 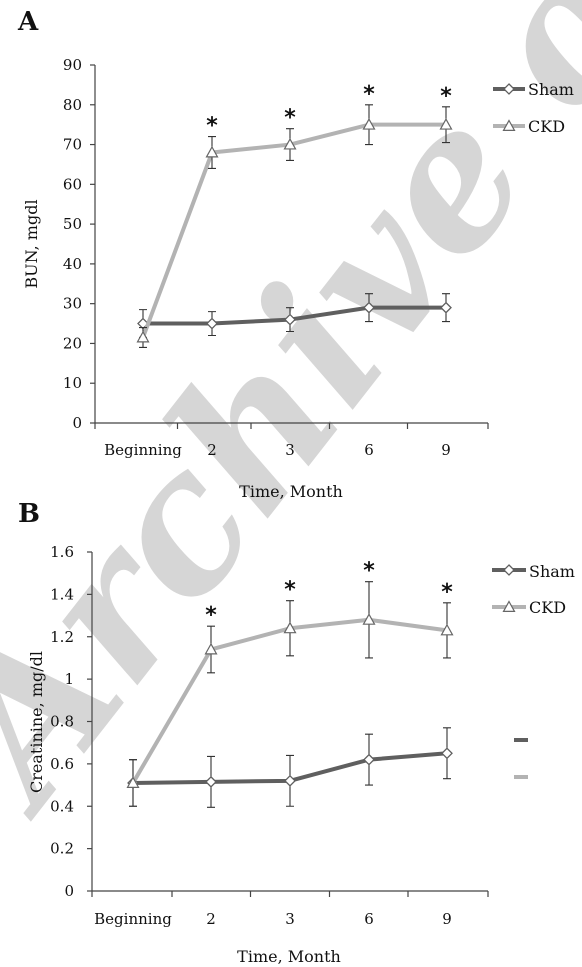 What do you see at coordinates (62, 637) in the screenshot?
I see `y-tick-label: 1.2` at bounding box center [62, 637].